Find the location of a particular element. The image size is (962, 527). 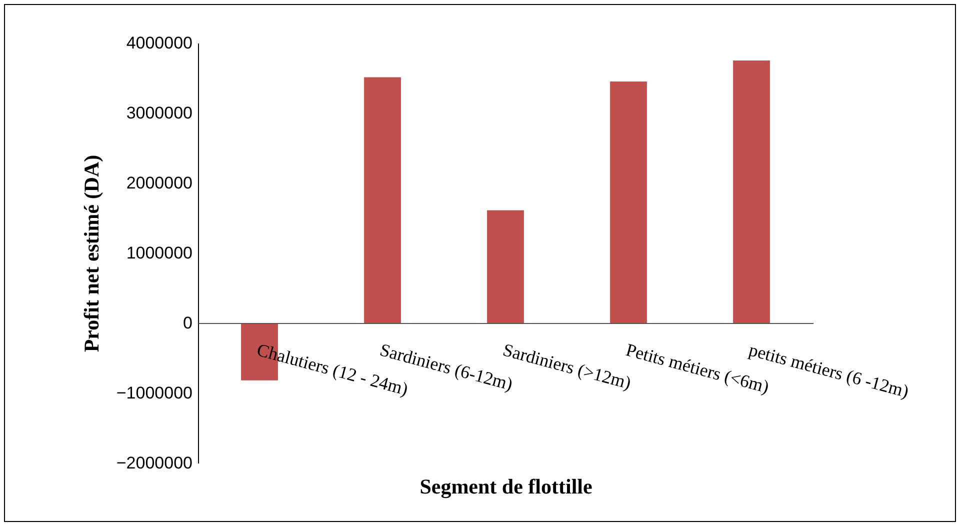

y-tick-label: −1000000 is located at coordinates (154, 393).